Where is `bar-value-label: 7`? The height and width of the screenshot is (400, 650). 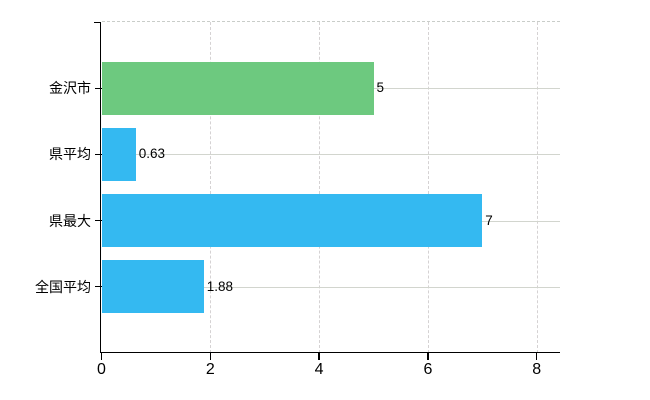 bar-value-label: 7 is located at coordinates (489, 220).